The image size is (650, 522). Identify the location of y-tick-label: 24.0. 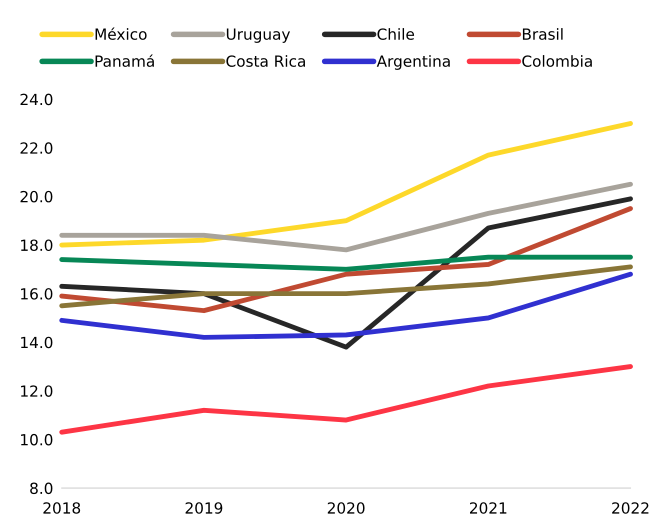
(36, 100).